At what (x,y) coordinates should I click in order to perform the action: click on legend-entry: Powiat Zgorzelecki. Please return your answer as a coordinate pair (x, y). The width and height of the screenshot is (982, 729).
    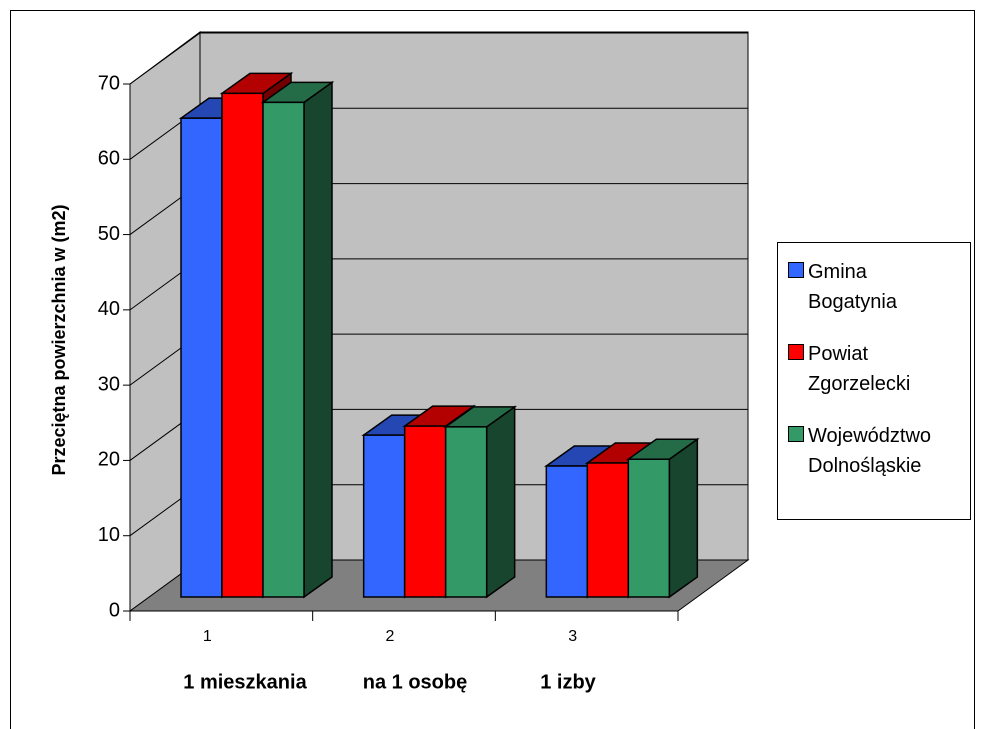
    Looking at the image, I should click on (879, 369).